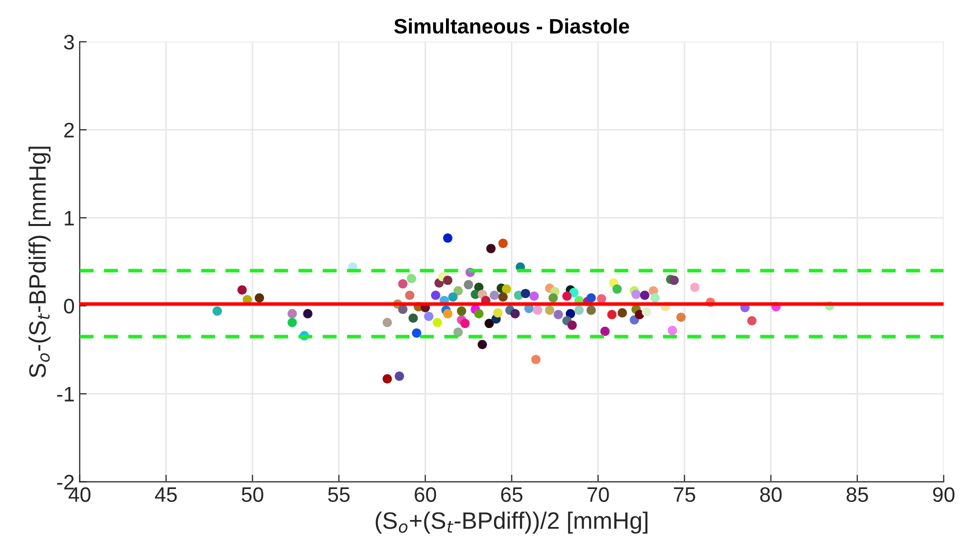 The width and height of the screenshot is (960, 557). I want to click on x-tick-label: 75, so click(685, 494).